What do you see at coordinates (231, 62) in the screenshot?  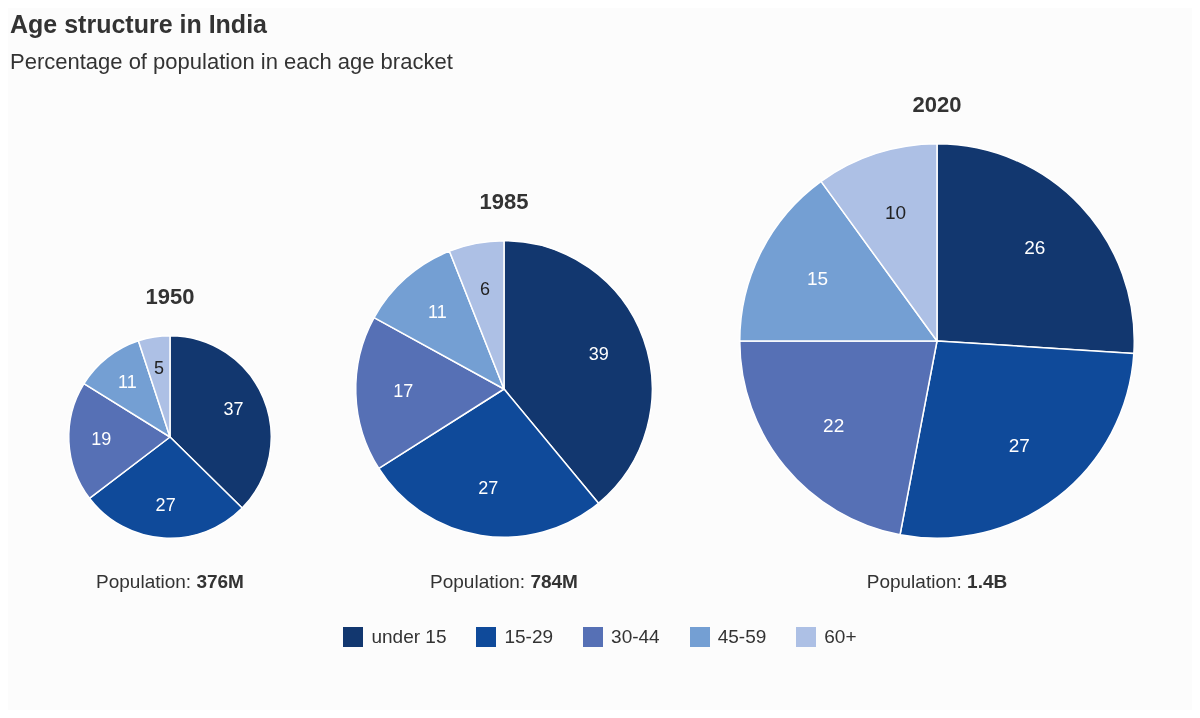 I see `text: Percentage of population in each age bracket` at bounding box center [231, 62].